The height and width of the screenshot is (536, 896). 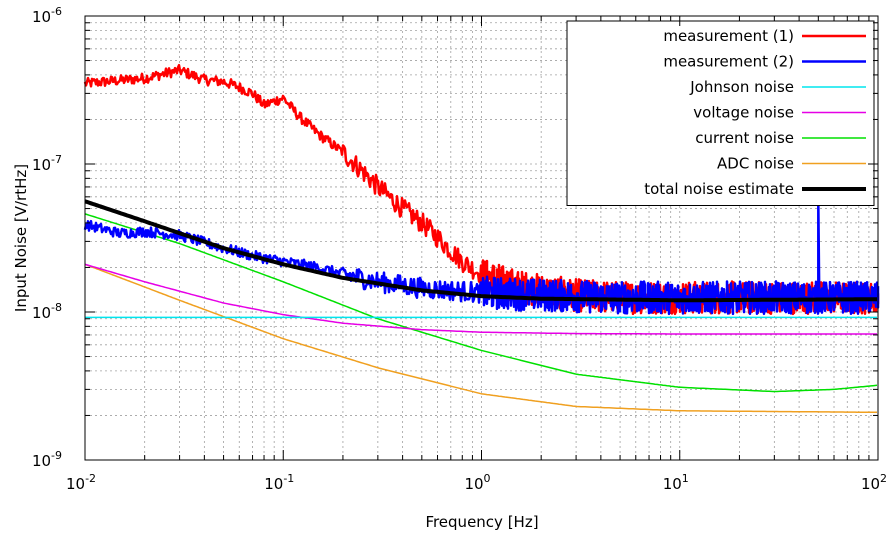 What do you see at coordinates (744, 138) in the screenshot?
I see `legend-label-current-noise: current noise` at bounding box center [744, 138].